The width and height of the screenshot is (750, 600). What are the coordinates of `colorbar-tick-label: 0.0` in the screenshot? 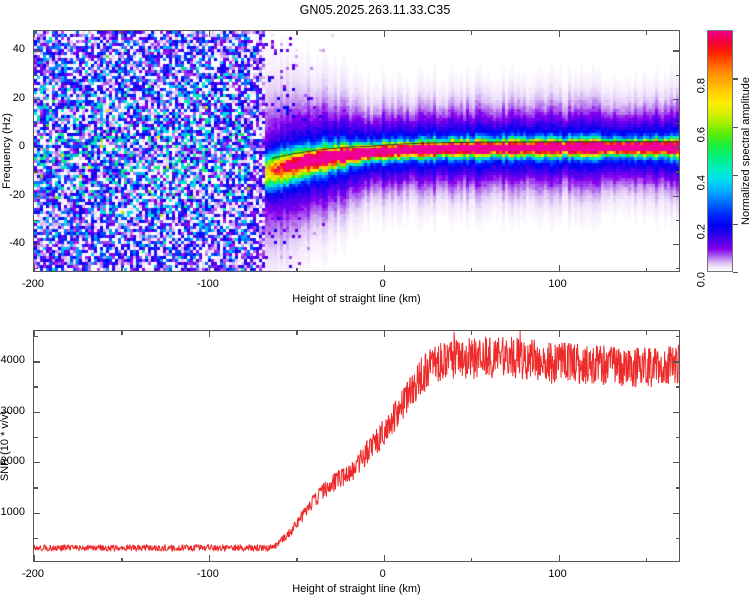 It's located at (701, 280).